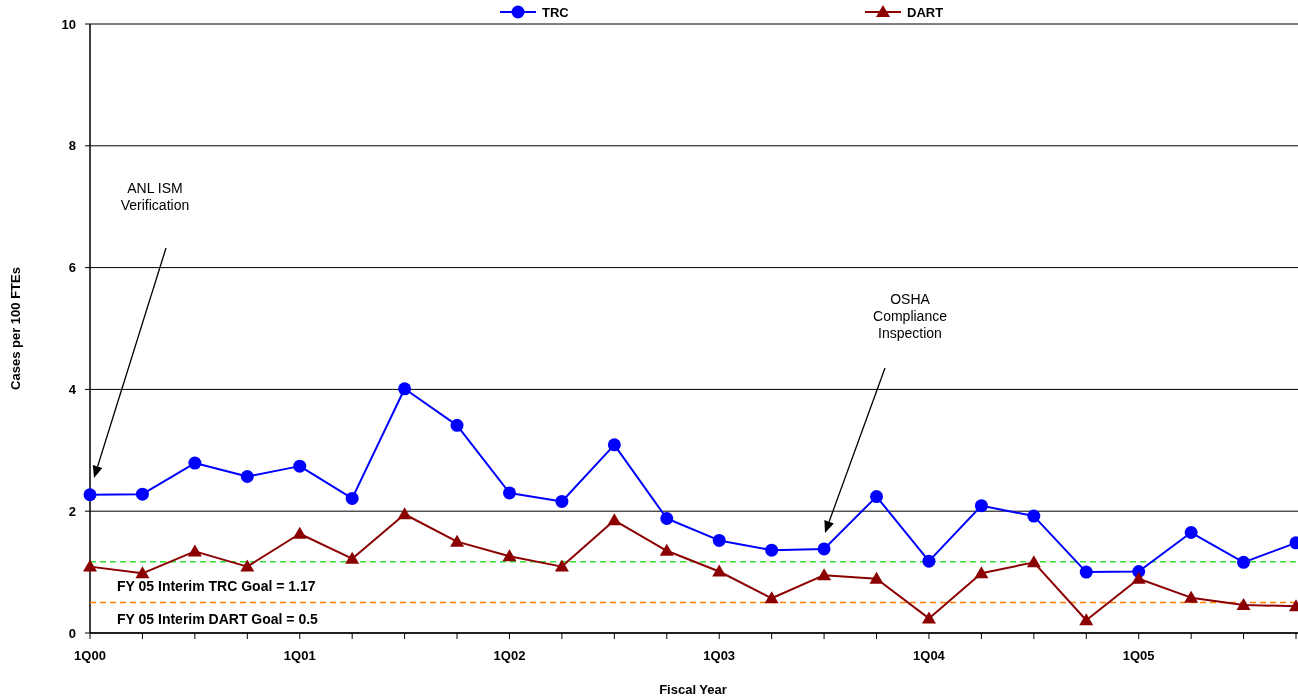  I want to click on y-tick-label: 4, so click(72, 389).